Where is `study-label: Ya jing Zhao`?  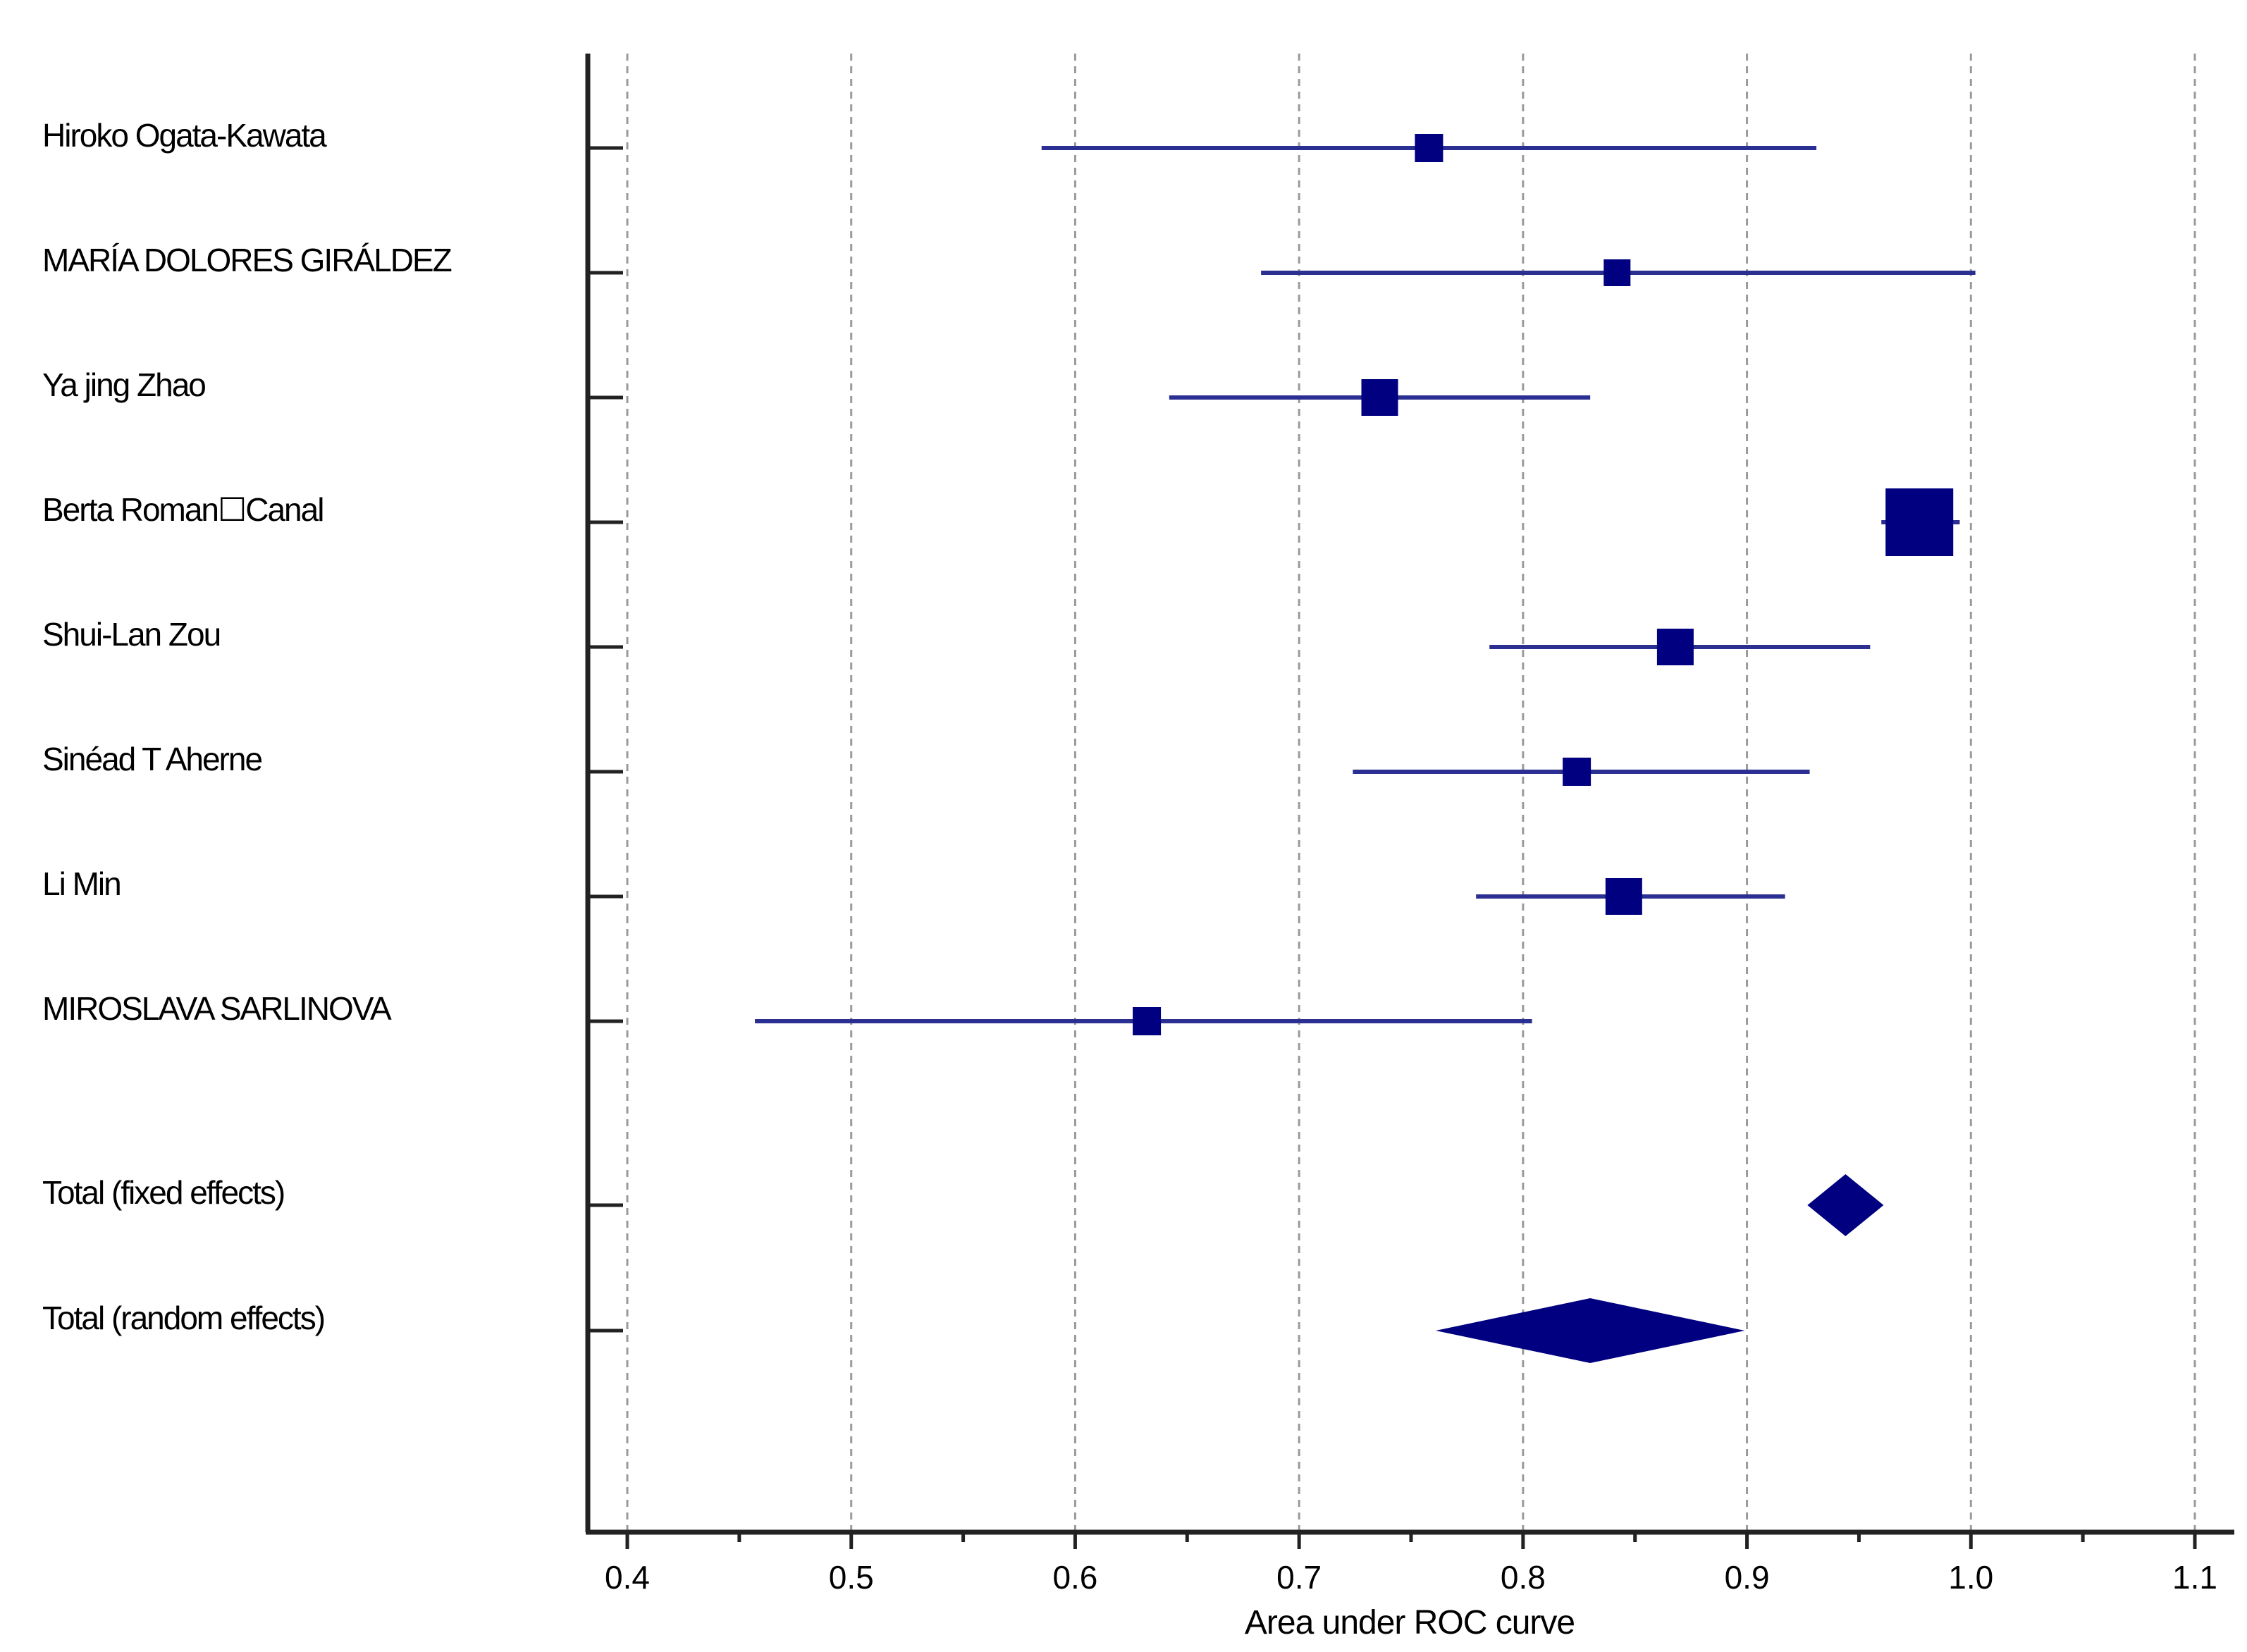 study-label: Ya jing Zhao is located at coordinates (123, 384).